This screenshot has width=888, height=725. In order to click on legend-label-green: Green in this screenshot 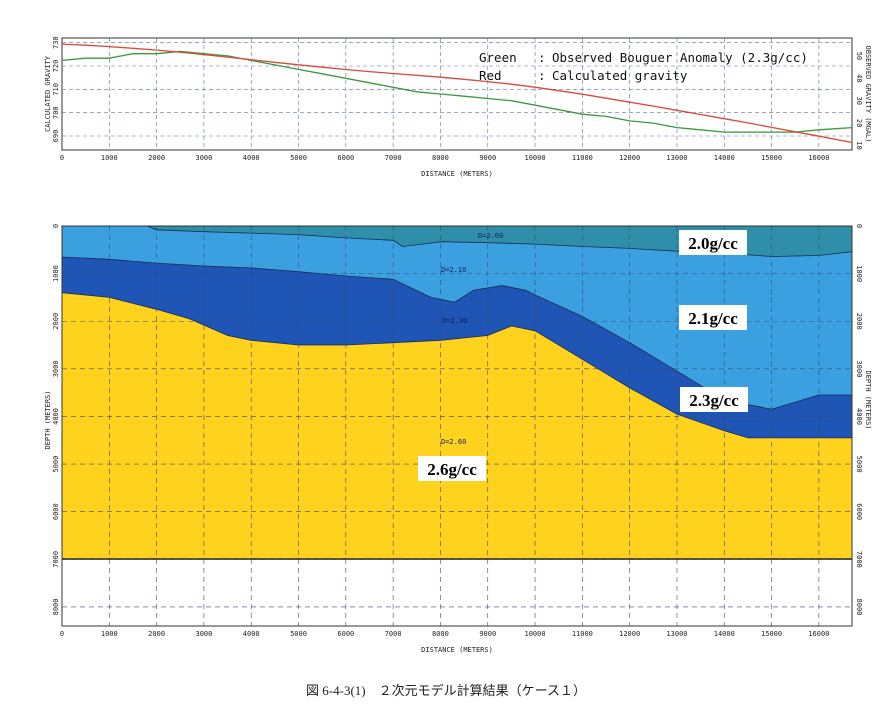, I will do `click(498, 57)`.